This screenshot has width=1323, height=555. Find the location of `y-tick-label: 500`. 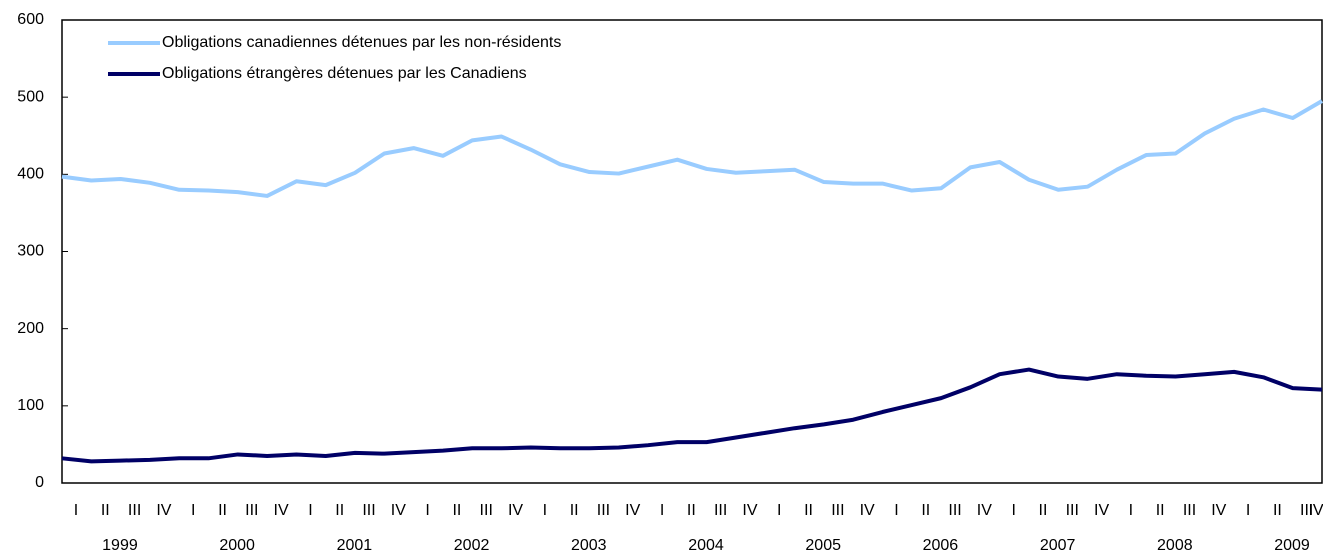

y-tick-label: 500 is located at coordinates (30, 96).